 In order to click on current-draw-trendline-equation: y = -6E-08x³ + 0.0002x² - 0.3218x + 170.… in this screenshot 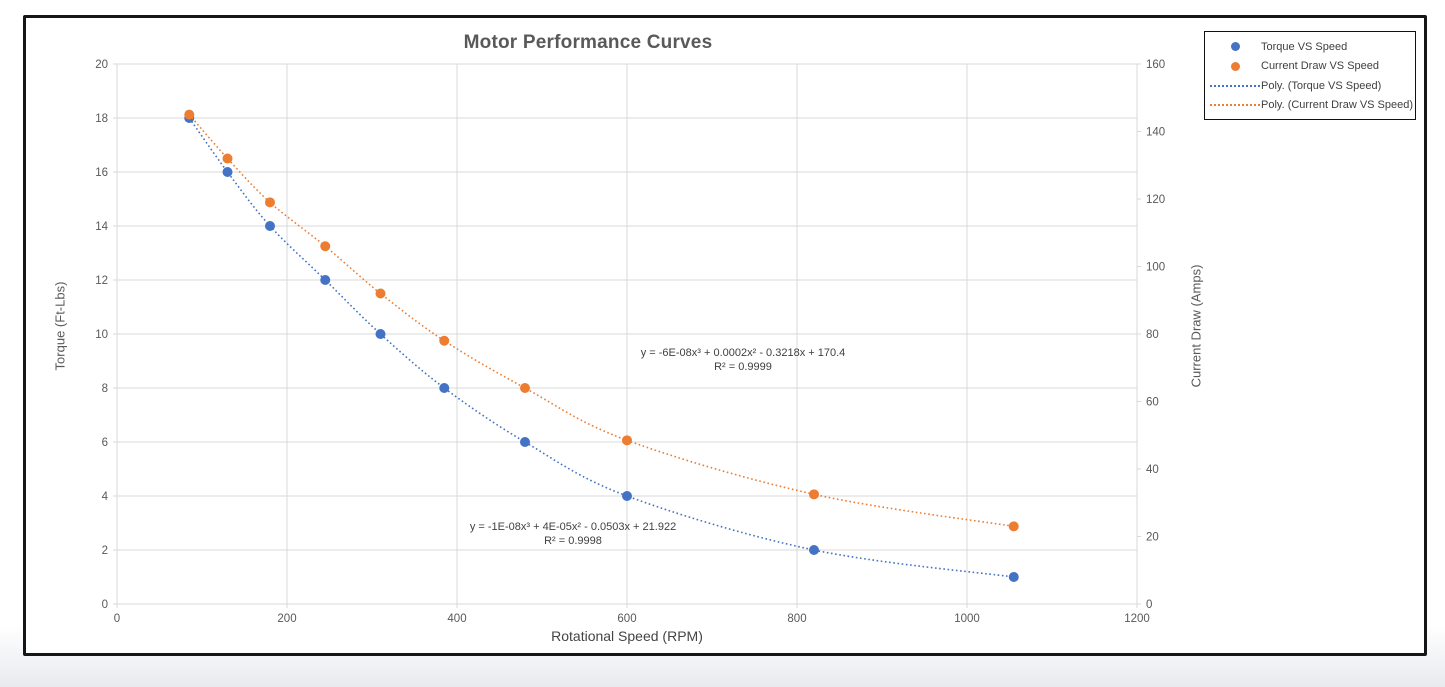, I will do `click(743, 360)`.